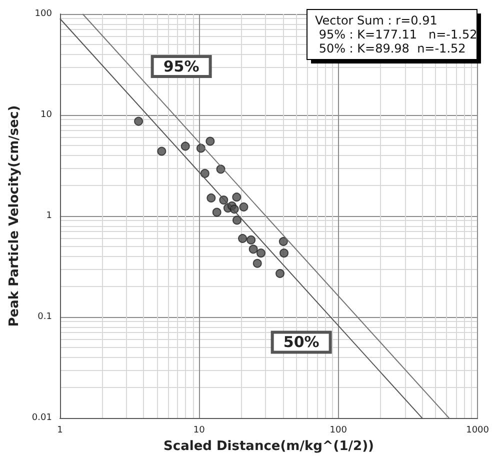 The image size is (492, 458). Describe the element at coordinates (269, 446) in the screenshot. I see `x-axis-title: Scaled Distance(m/kg^(1/2))` at that location.